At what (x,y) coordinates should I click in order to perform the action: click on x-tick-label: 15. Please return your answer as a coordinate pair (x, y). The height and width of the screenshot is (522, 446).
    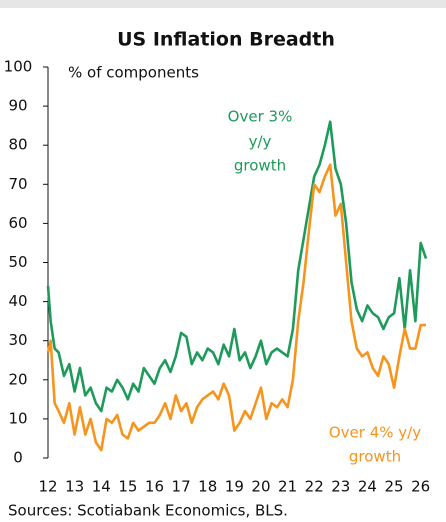
    Looking at the image, I should click on (127, 487).